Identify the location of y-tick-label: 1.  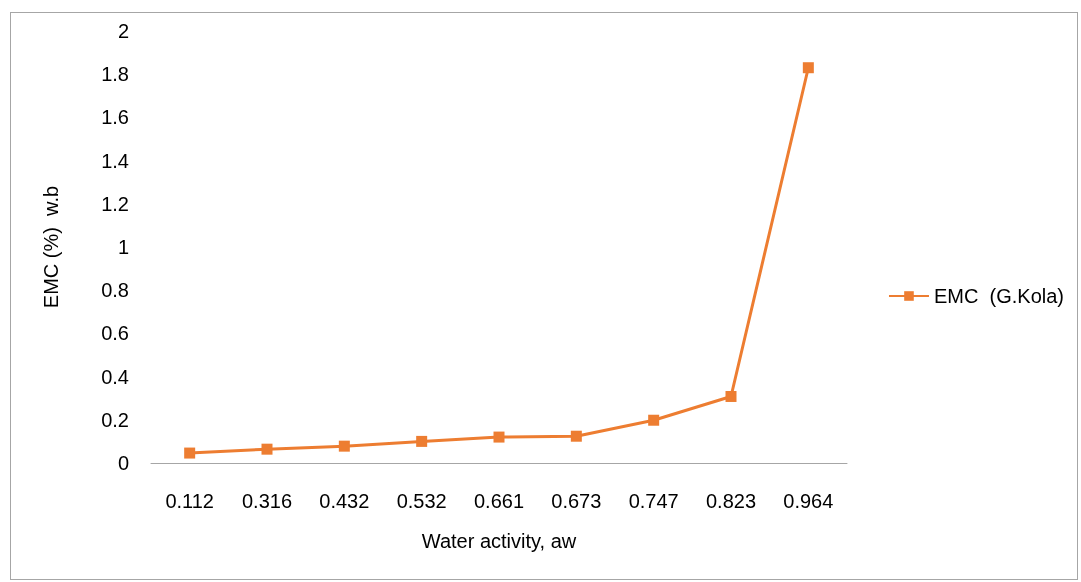
(123, 247).